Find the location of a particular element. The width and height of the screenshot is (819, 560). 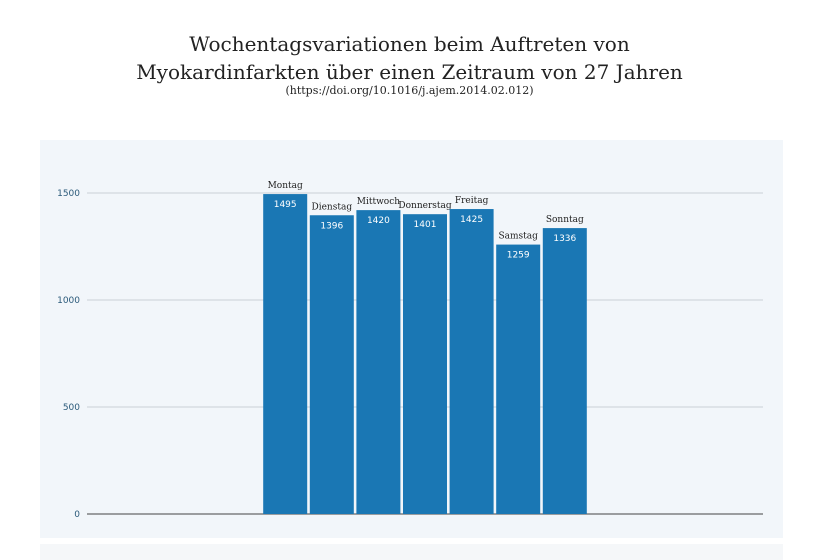

category-label: Freitag is located at coordinates (472, 201).